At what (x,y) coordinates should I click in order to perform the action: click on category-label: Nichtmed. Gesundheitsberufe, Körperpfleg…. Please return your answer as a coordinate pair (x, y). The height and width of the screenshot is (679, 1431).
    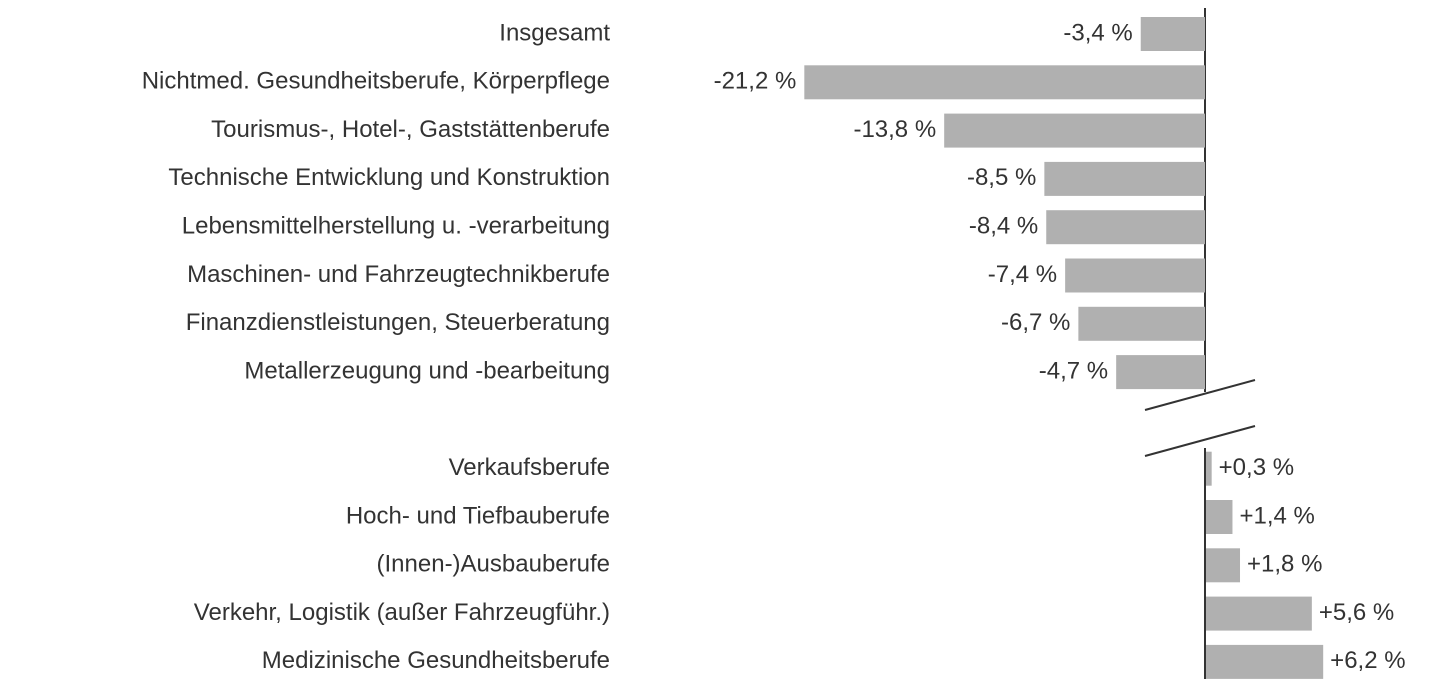
    Looking at the image, I should click on (376, 81).